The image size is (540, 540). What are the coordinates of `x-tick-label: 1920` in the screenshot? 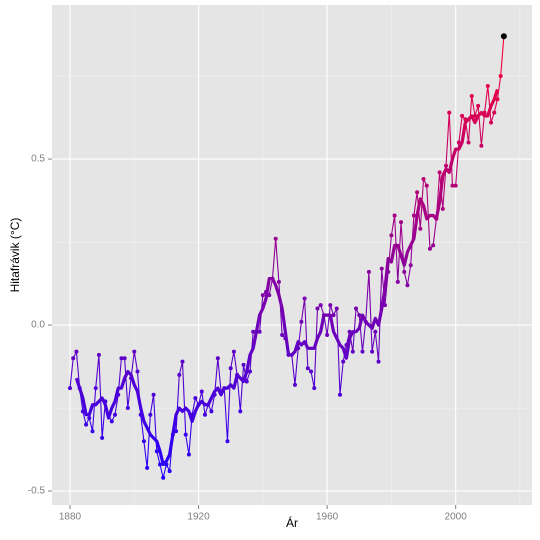 It's located at (198, 517).